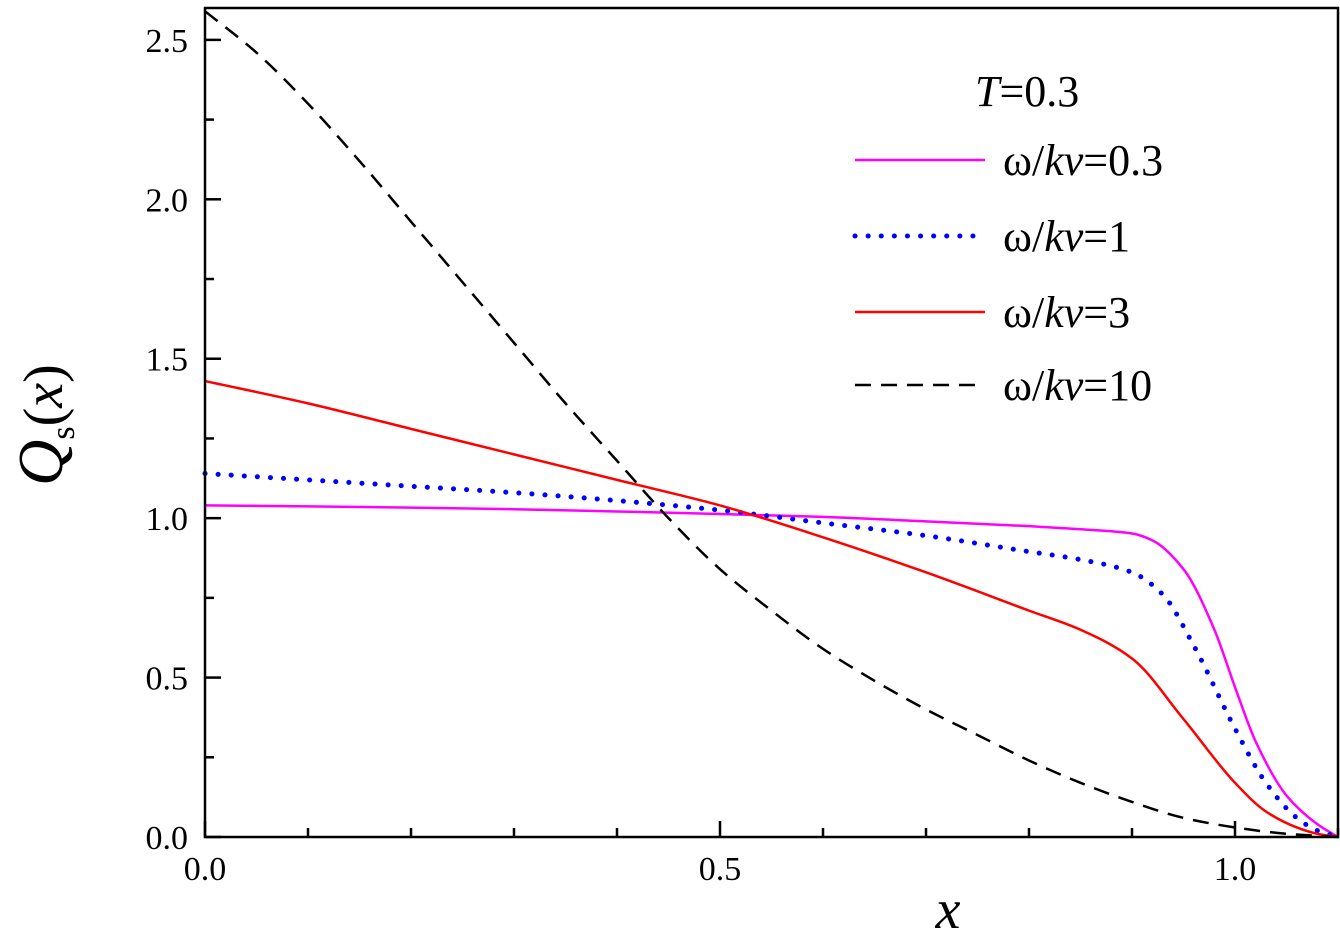  I want to click on y-axis-label-open: (, so click(44, 417).